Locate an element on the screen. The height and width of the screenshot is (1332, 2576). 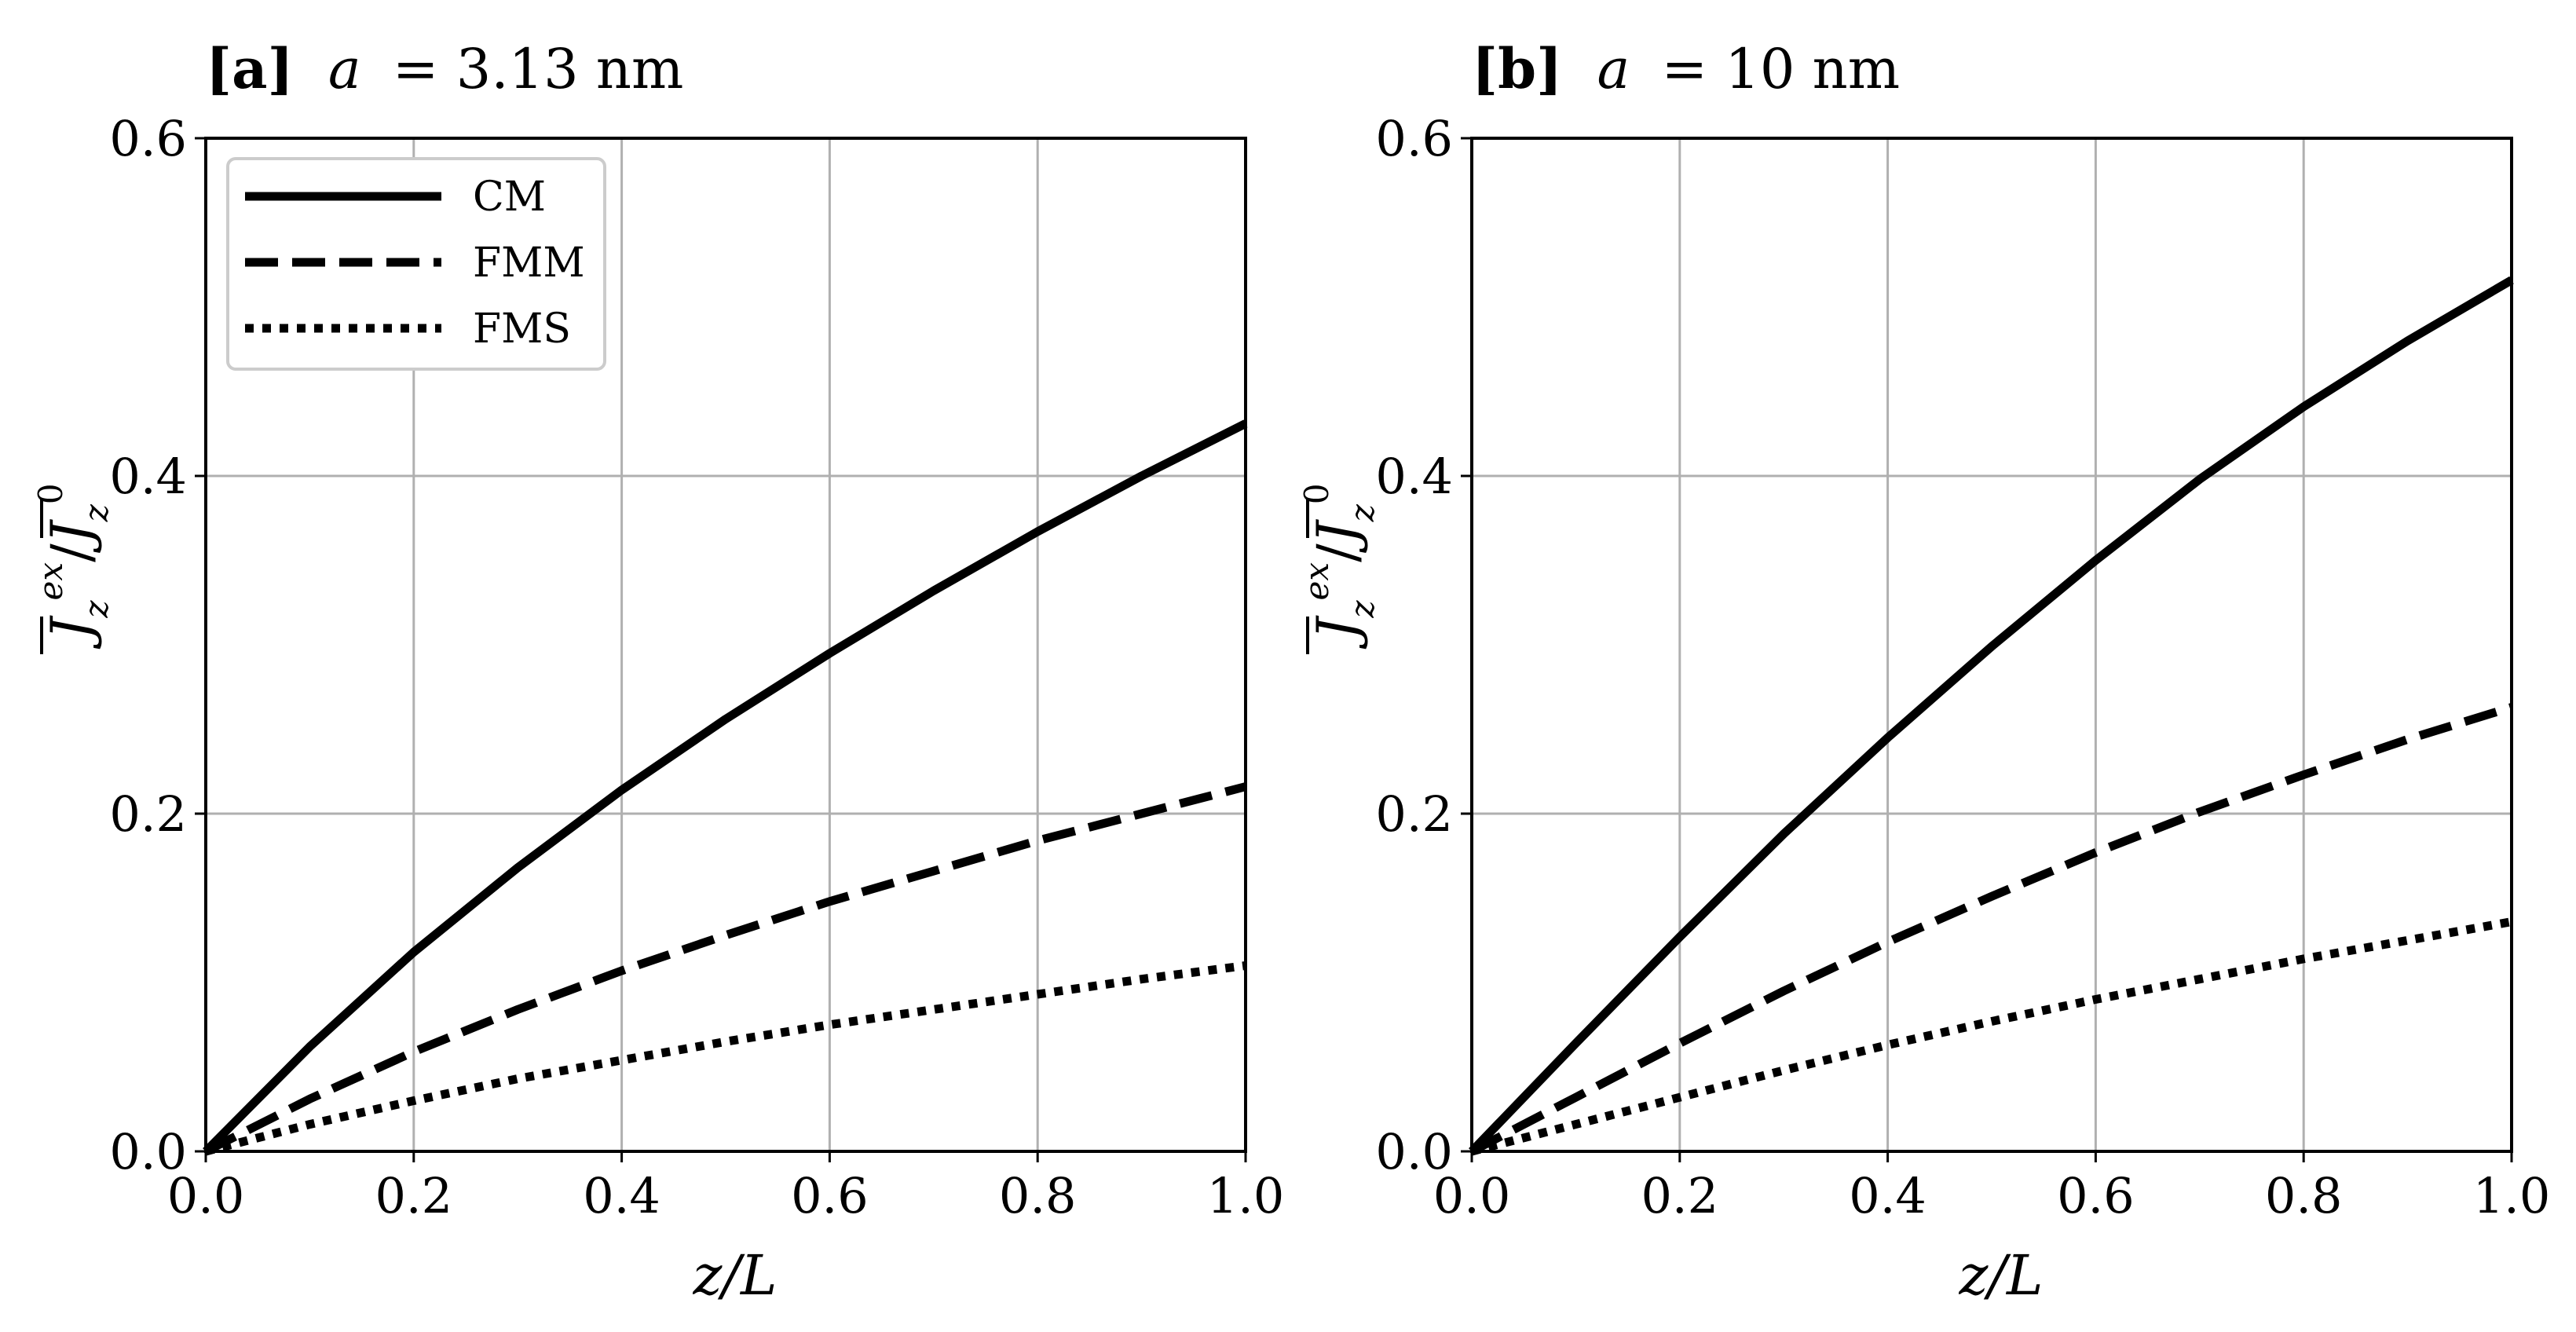
panel-a-xtick-label-5: 1.0 is located at coordinates (1246, 1195).